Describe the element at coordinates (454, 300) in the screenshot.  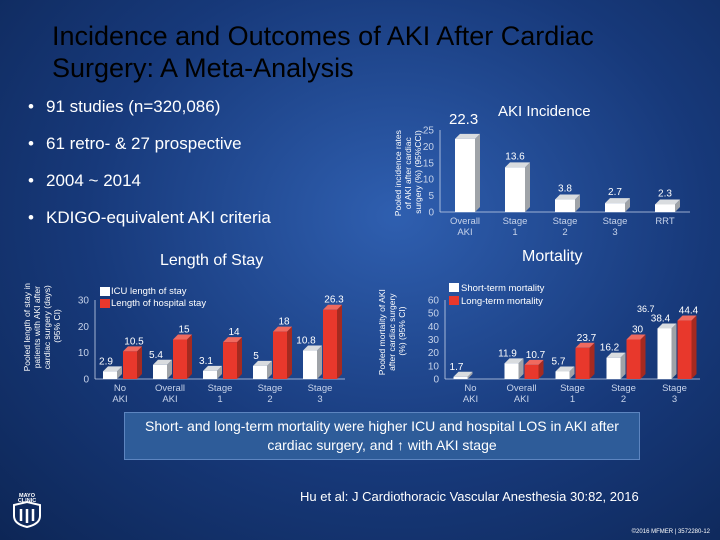
I see `legend-swatch-long-term` at that location.